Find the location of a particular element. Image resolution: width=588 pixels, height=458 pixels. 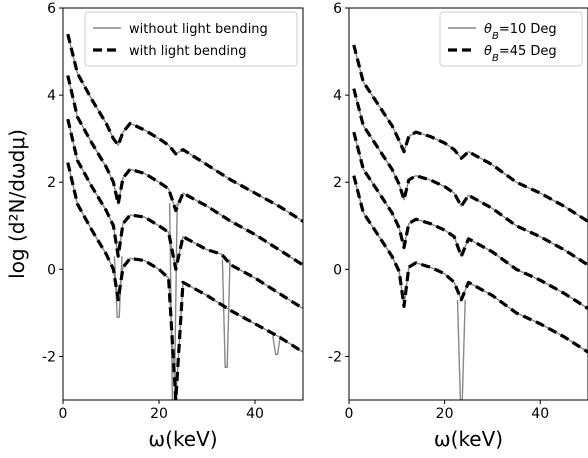

legend-label: θB=10 Deg is located at coordinates (520, 32).